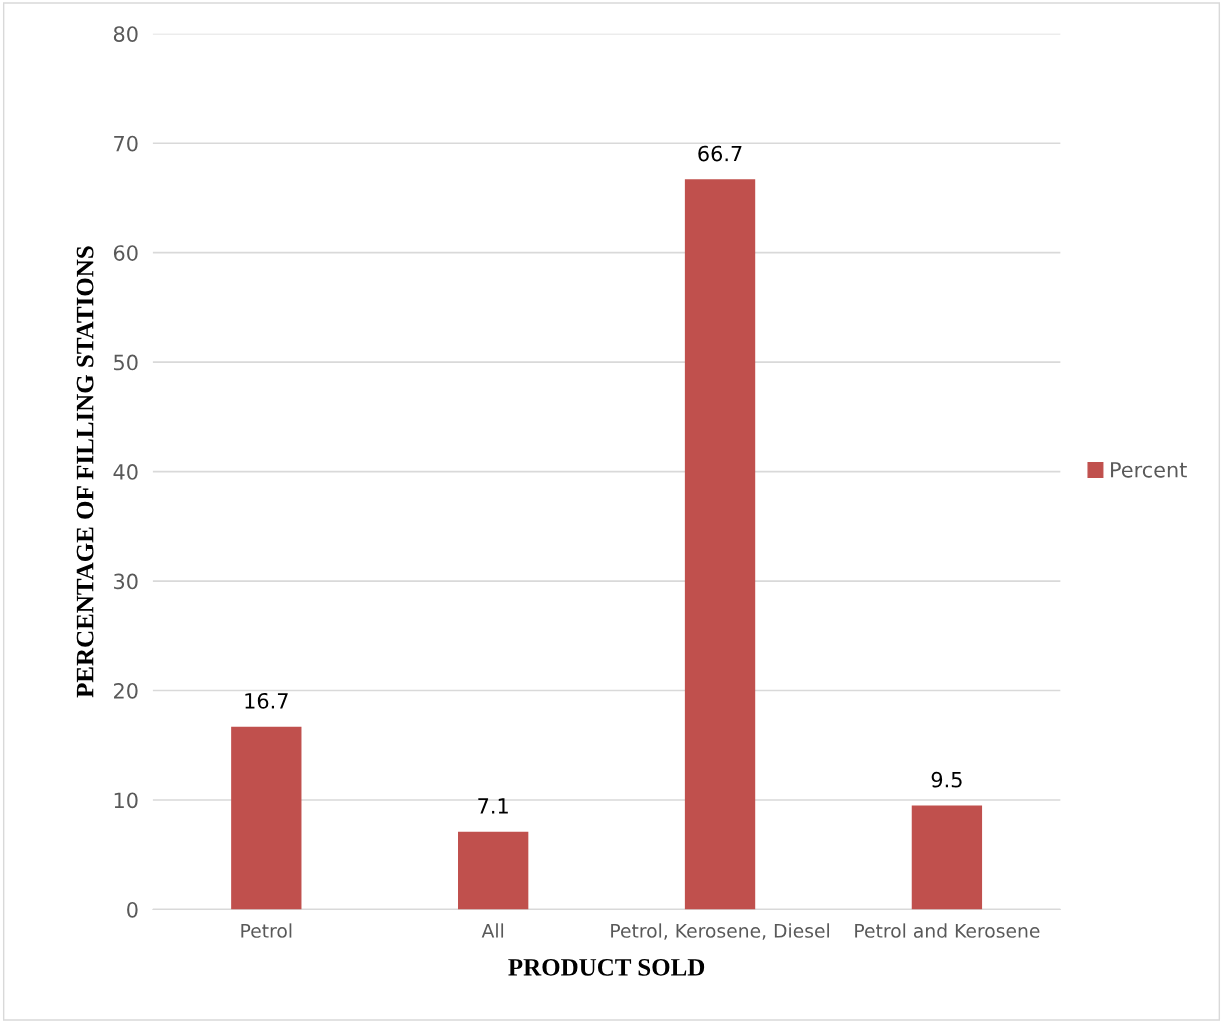 The image size is (1223, 1023). What do you see at coordinates (126, 800) in the screenshot?
I see `y-tick-label: 10` at bounding box center [126, 800].